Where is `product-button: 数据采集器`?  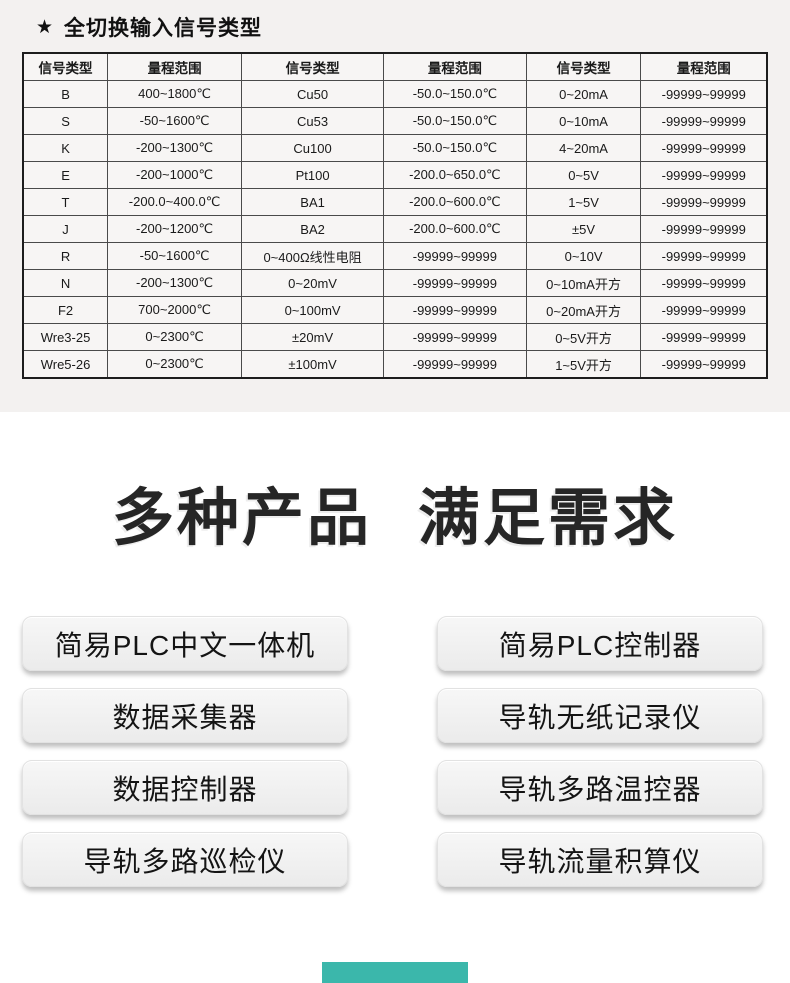 product-button: 数据采集器 is located at coordinates (185, 715).